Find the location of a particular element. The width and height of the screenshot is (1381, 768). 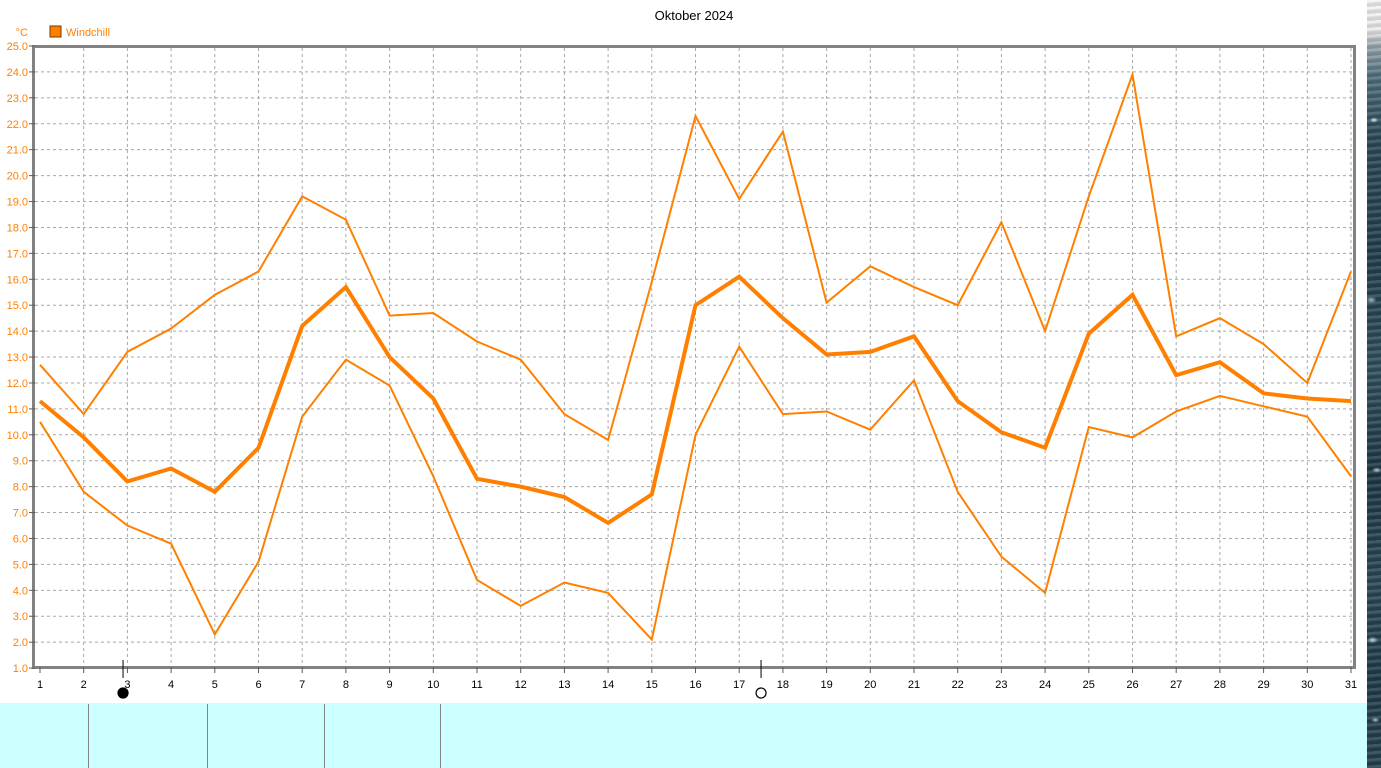

y-tick-label: 16.0 is located at coordinates (17, 280).